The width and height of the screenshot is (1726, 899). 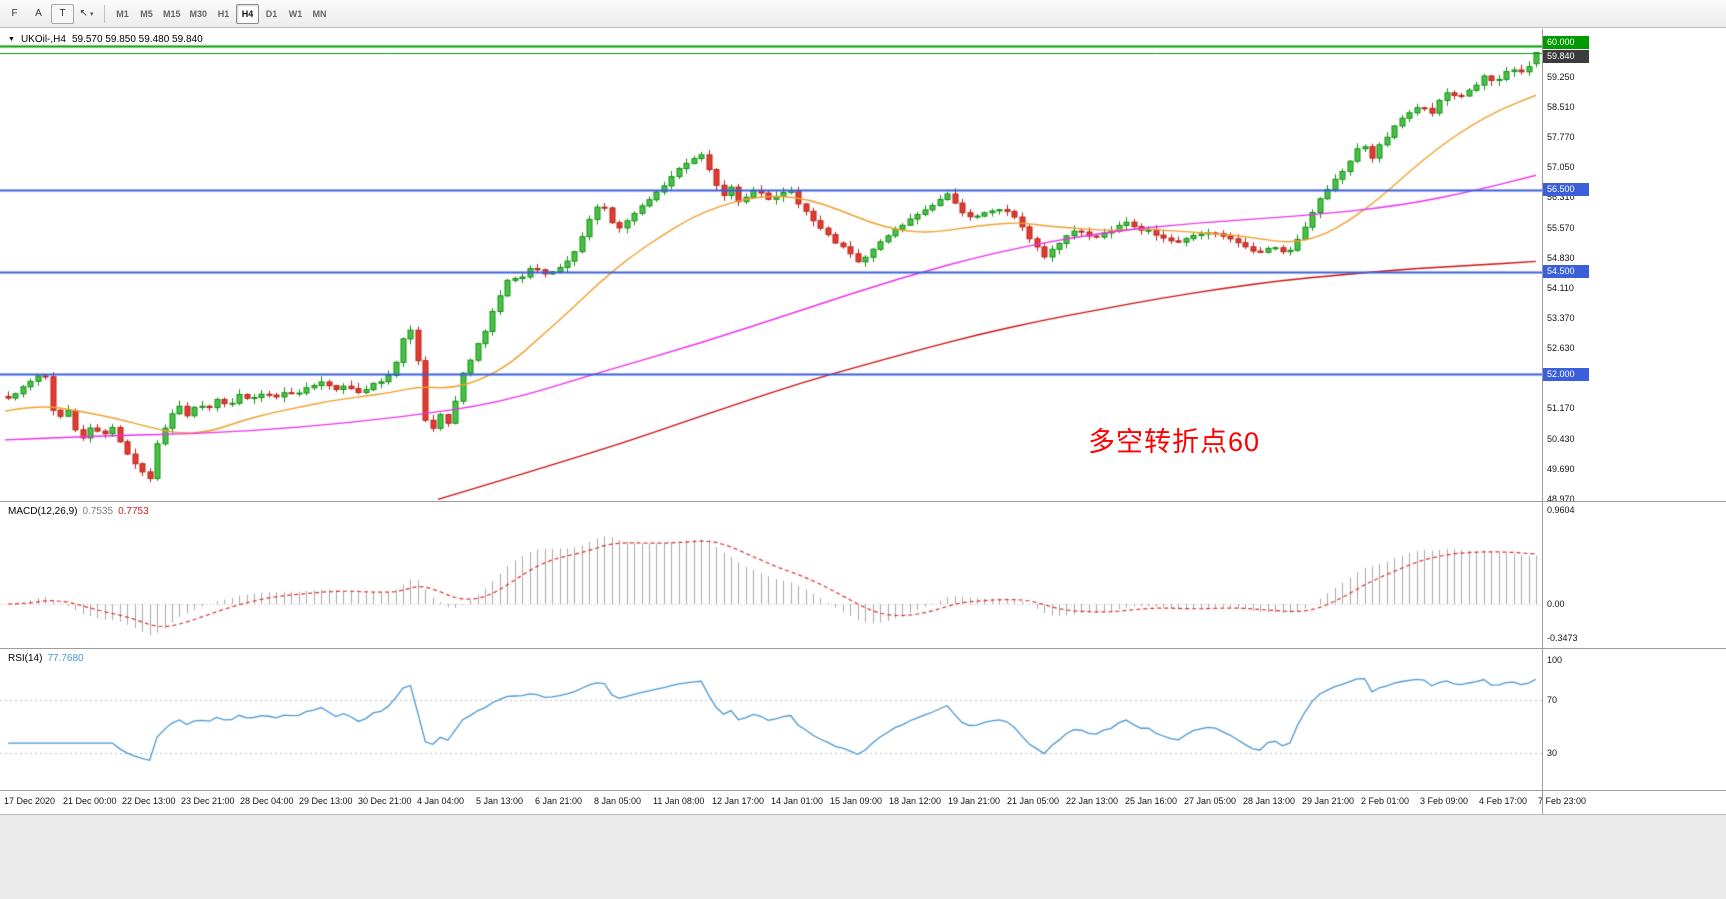 What do you see at coordinates (90, 801) in the screenshot?
I see `time-label: 21 Dec 00:00` at bounding box center [90, 801].